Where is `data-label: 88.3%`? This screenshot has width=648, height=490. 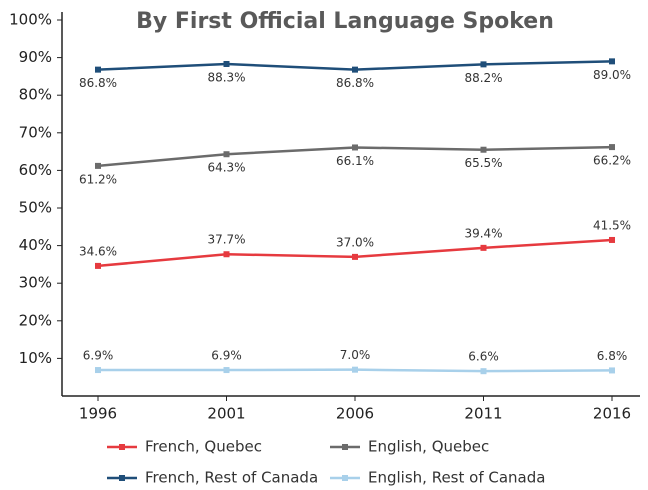
data-label: 88.3% is located at coordinates (226, 77).